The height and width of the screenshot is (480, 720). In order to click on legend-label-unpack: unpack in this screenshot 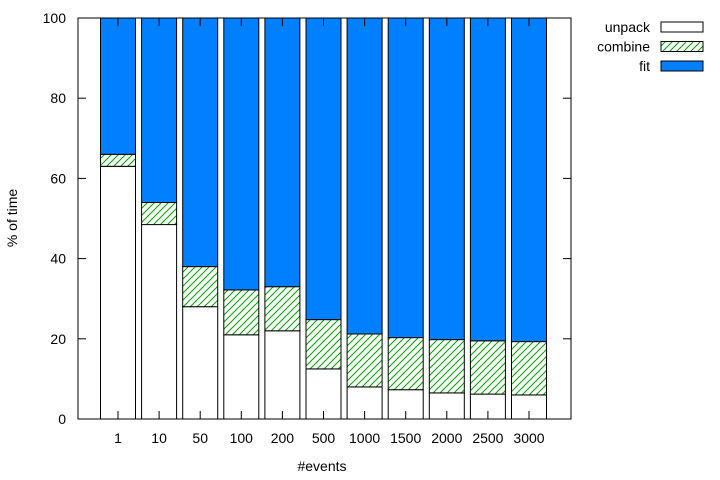, I will do `click(628, 27)`.